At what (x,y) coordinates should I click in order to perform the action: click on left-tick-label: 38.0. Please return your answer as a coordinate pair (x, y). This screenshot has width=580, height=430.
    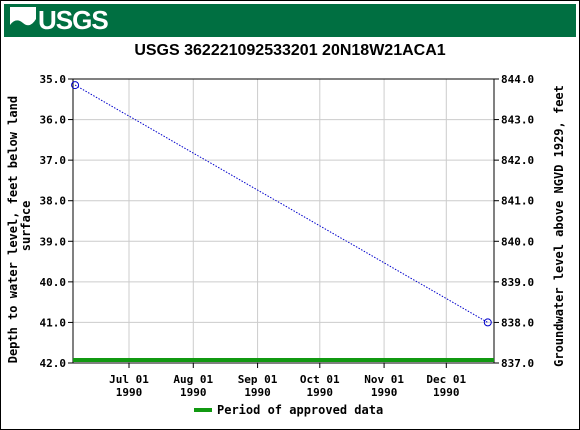
    Looking at the image, I should click on (53, 201).